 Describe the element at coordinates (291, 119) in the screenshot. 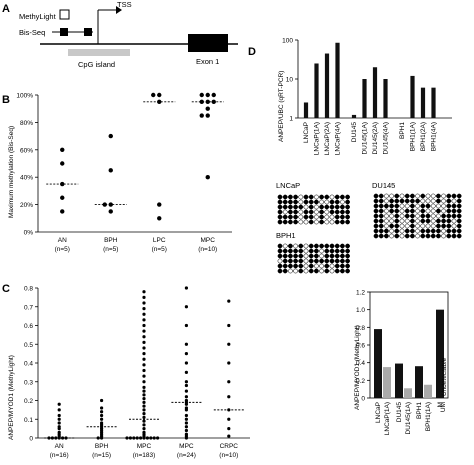

I see `y-tick-label: 1` at that location.